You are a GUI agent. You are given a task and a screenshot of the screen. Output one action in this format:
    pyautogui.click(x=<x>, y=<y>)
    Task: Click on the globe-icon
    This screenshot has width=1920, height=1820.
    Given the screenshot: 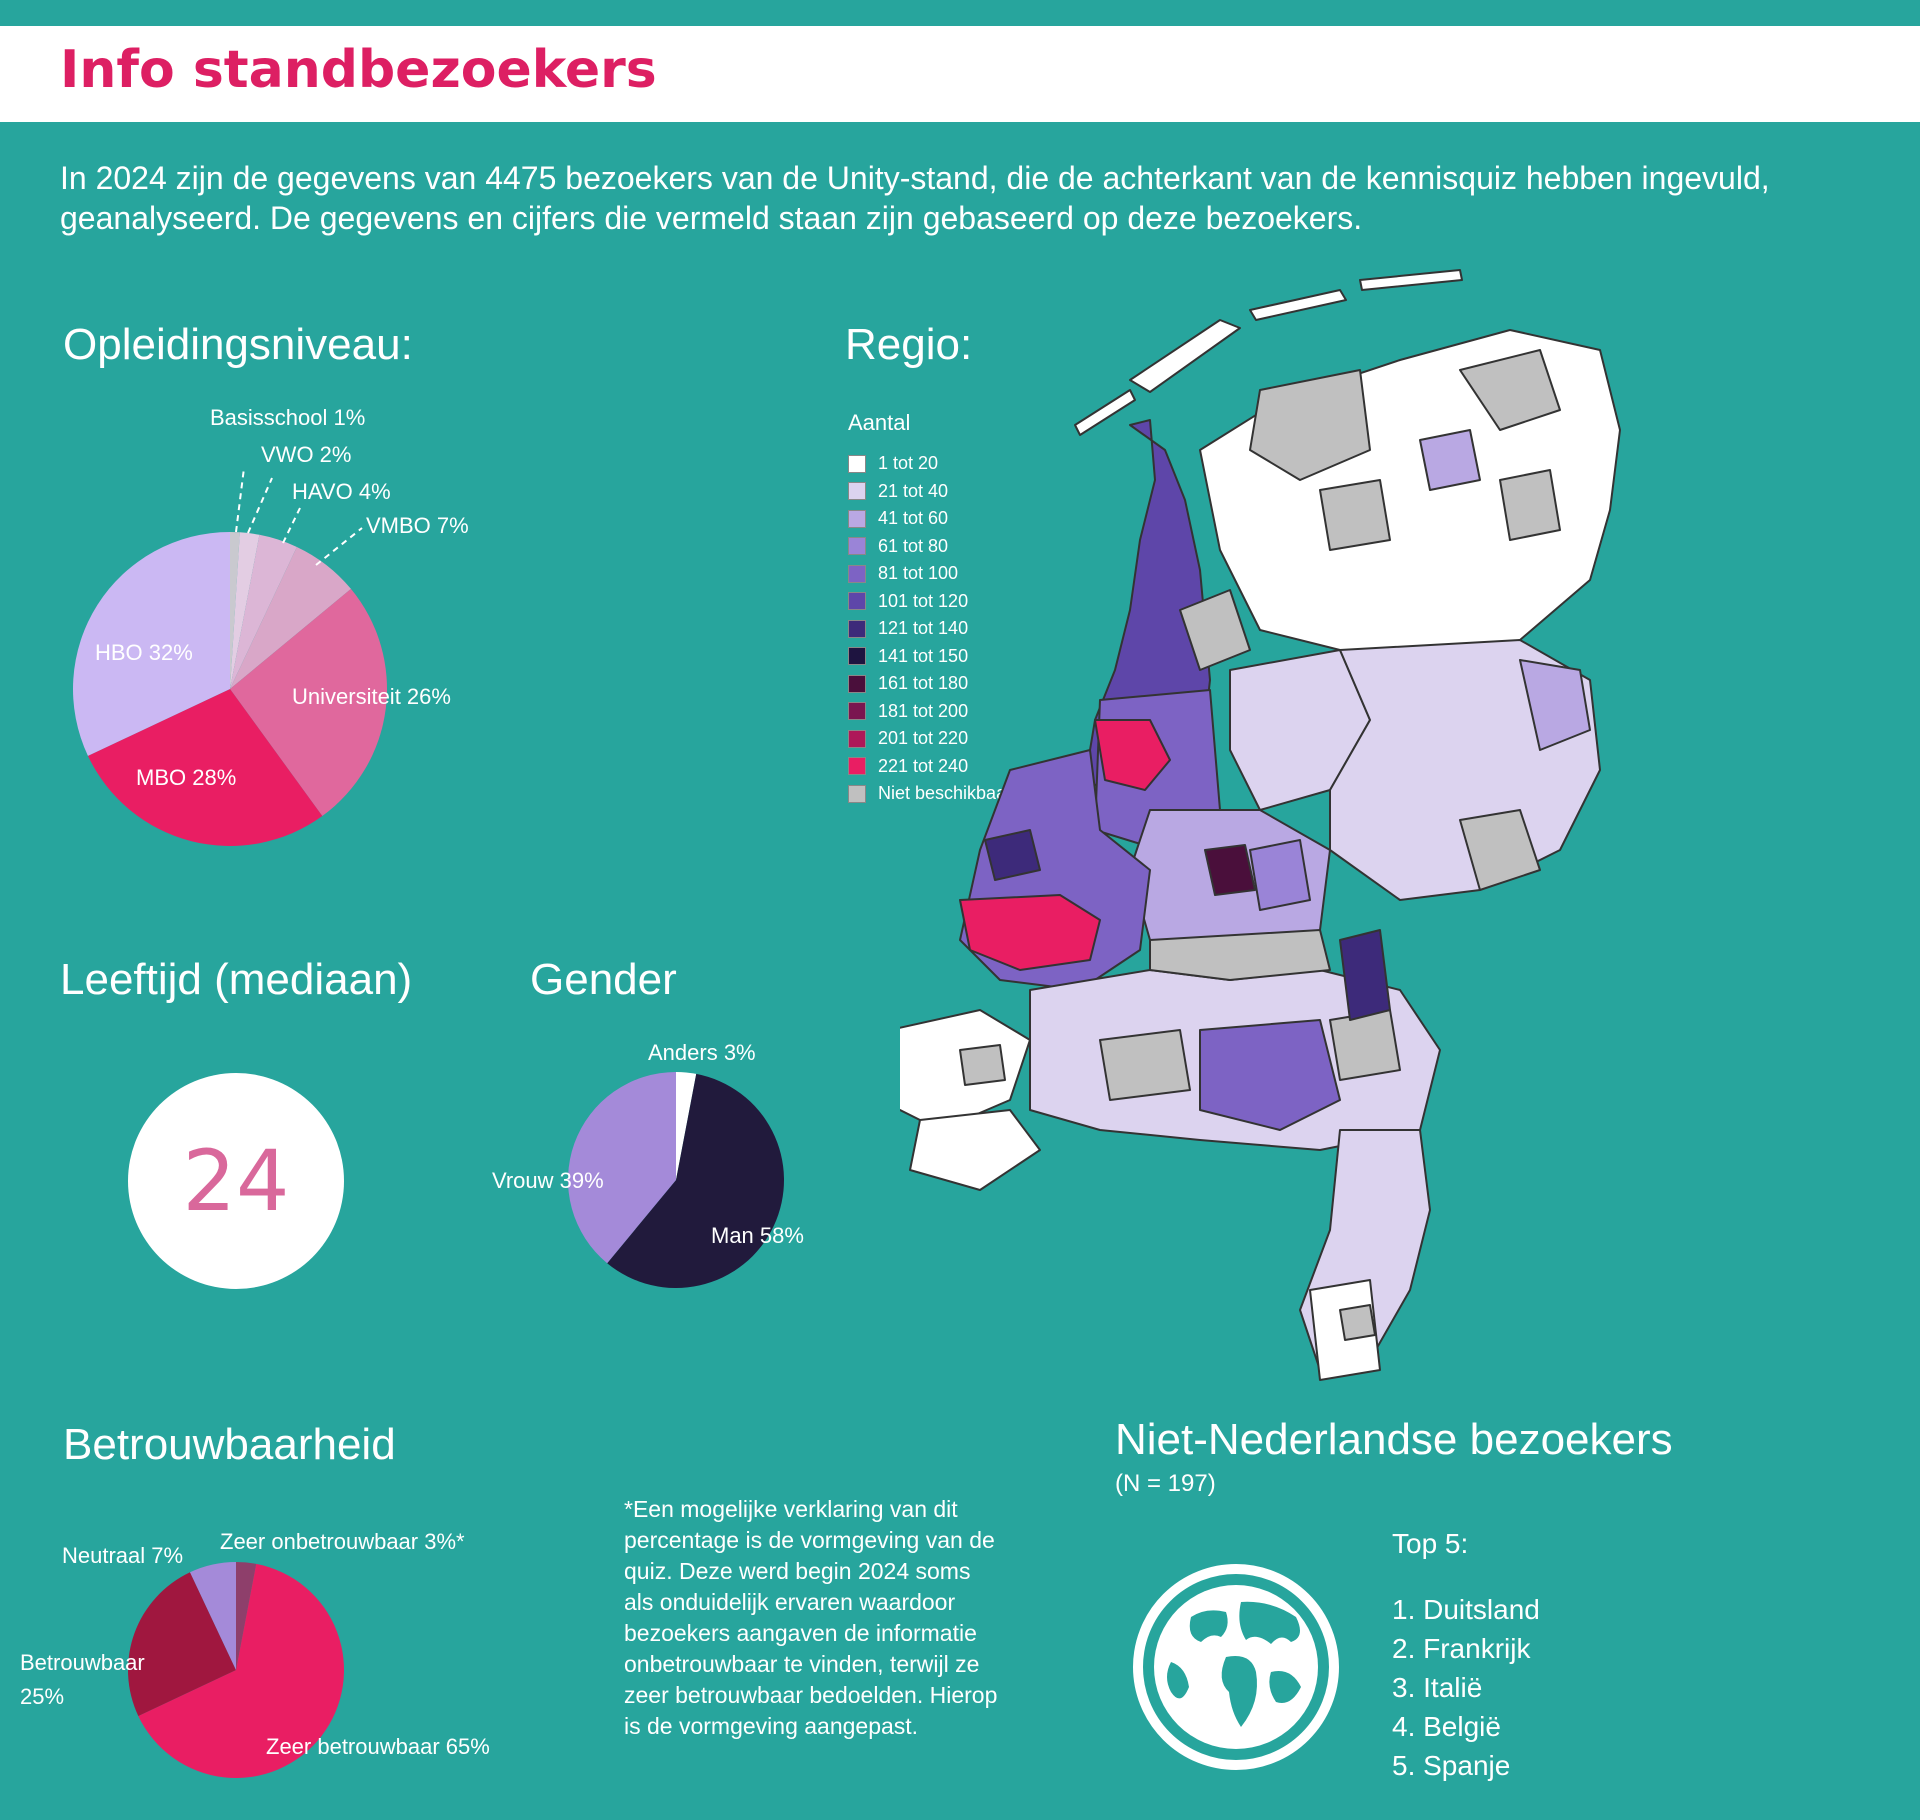 What is the action you would take?
    pyautogui.click(x=1236, y=1667)
    